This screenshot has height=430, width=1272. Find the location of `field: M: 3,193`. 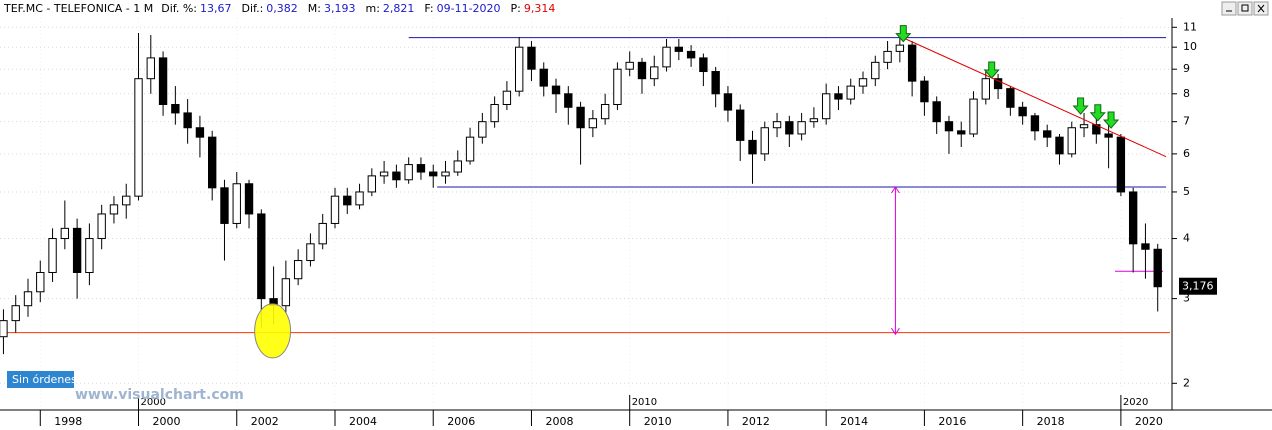

field: M: 3,193 is located at coordinates (337, 8).